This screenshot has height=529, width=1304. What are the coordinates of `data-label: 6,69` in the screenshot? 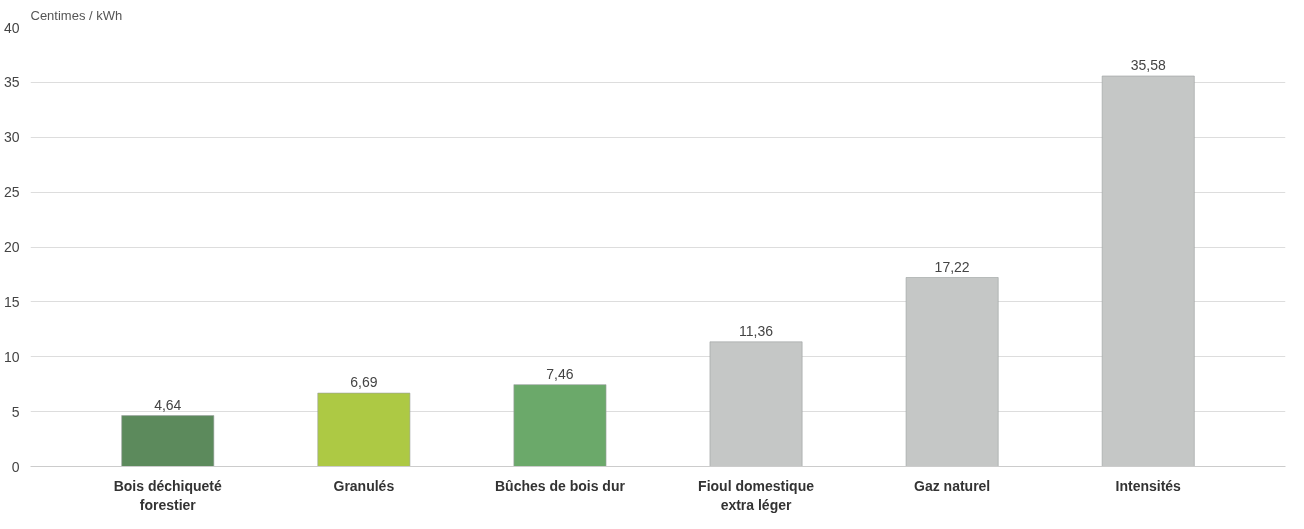 It's located at (364, 382).